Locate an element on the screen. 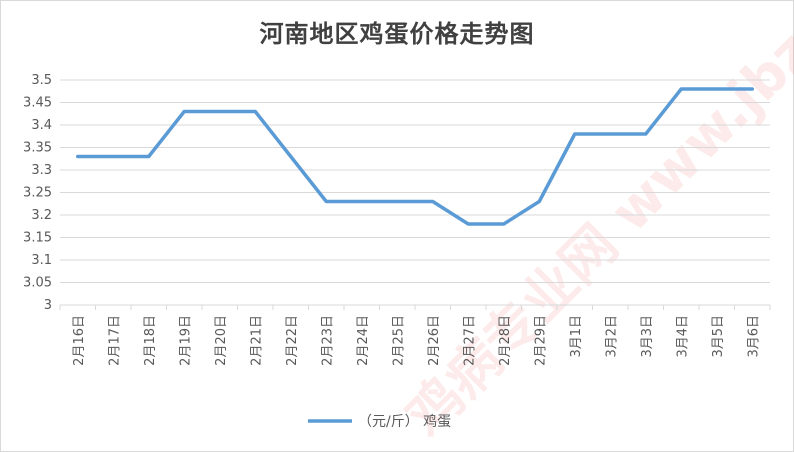 The height and width of the screenshot is (452, 794). x-tick-label: 2月29日 is located at coordinates (540, 340).